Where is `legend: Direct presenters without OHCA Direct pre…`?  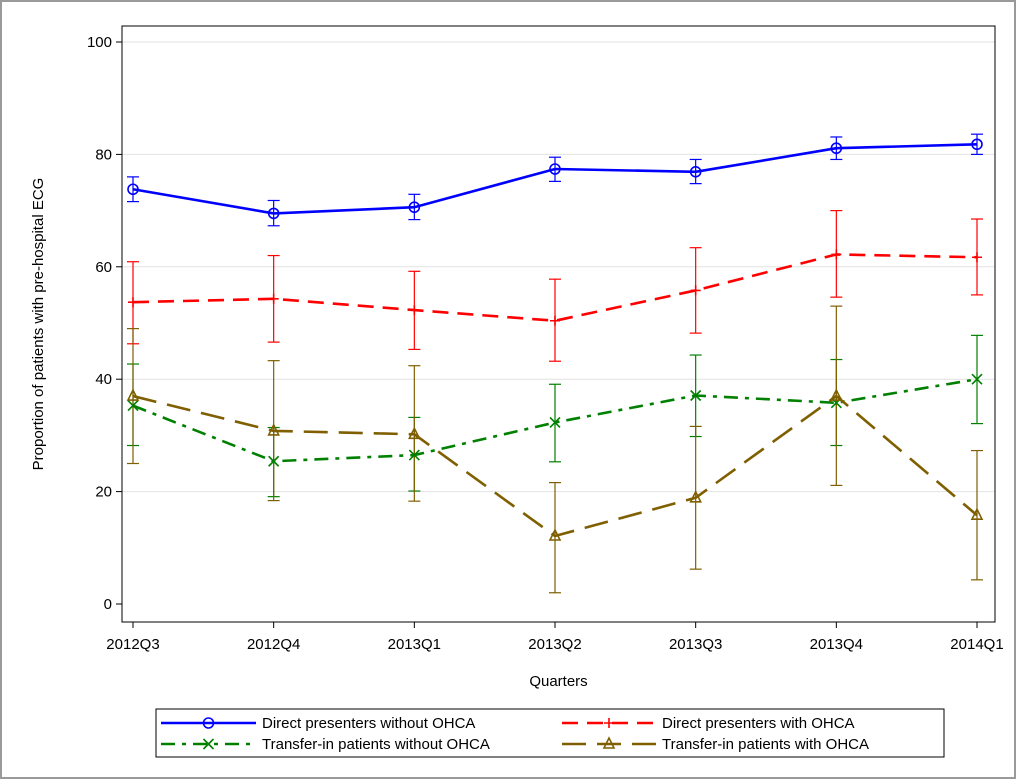
legend: Direct presenters without OHCA Direct pre… is located at coordinates (550, 733).